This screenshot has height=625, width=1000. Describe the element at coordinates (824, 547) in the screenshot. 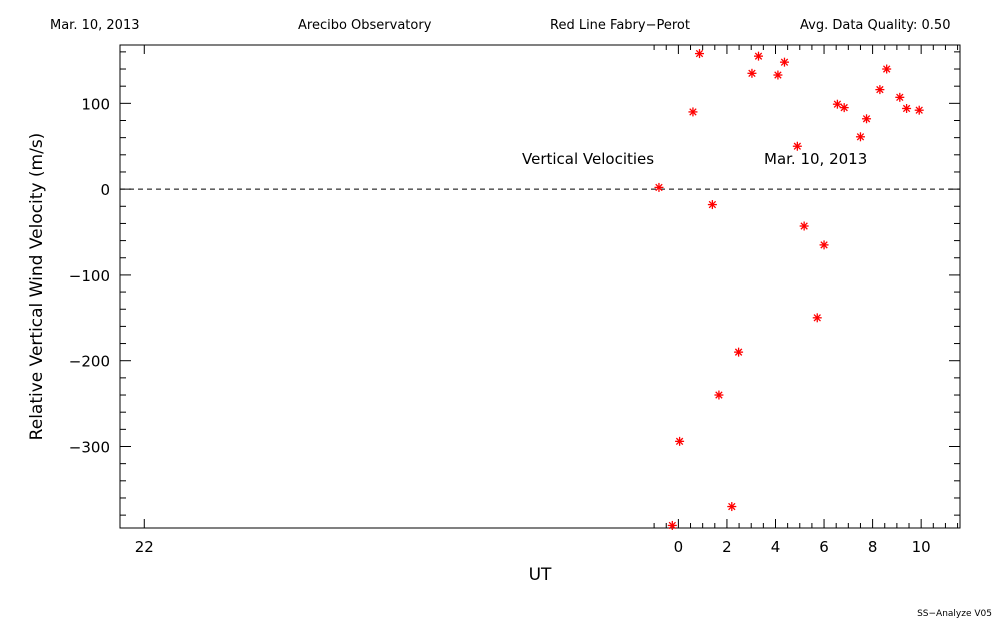

I see `x-tick-label: 6` at that location.